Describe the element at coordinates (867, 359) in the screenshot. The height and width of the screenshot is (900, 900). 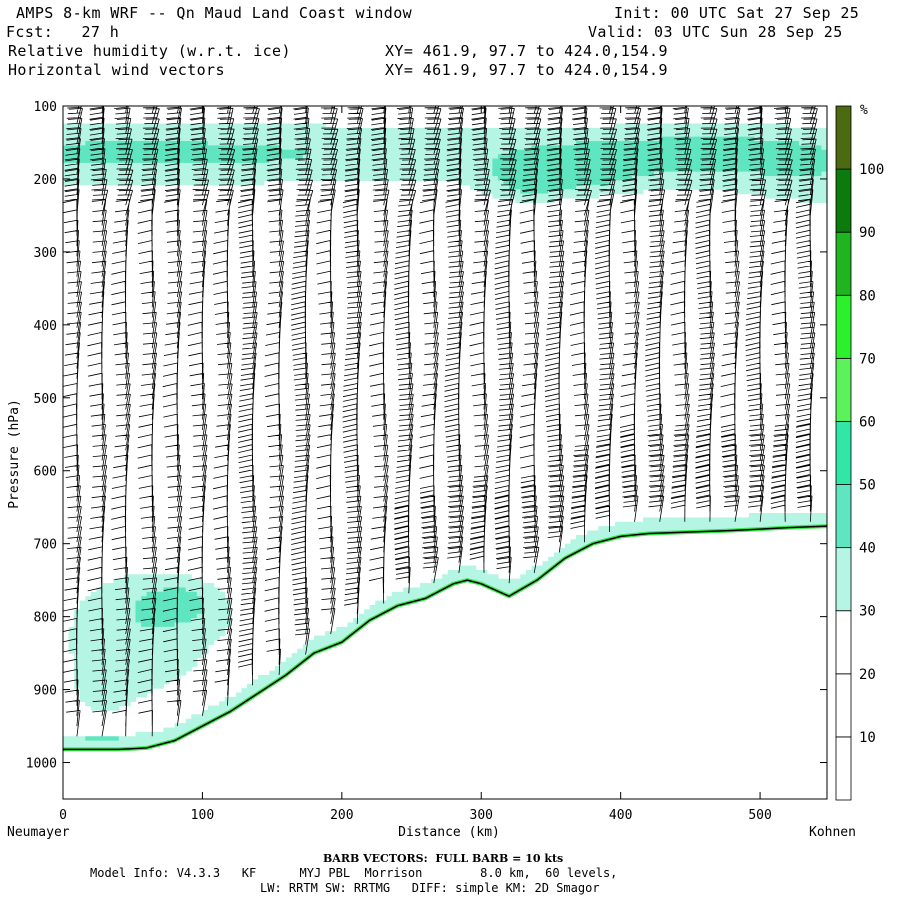
I see `colorbar-label: 70` at that location.